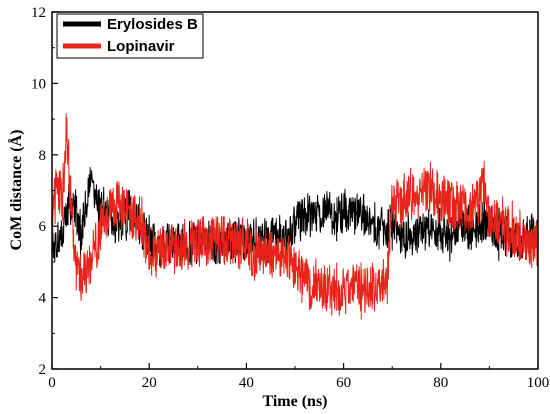 The width and height of the screenshot is (550, 414). What do you see at coordinates (43, 227) in the screenshot?
I see `y-tick-label: 6` at bounding box center [43, 227].